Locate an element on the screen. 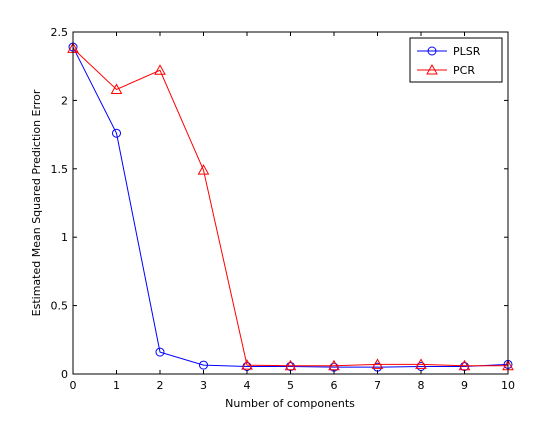 The width and height of the screenshot is (560, 424). x-tick-label: 5 is located at coordinates (290, 385).